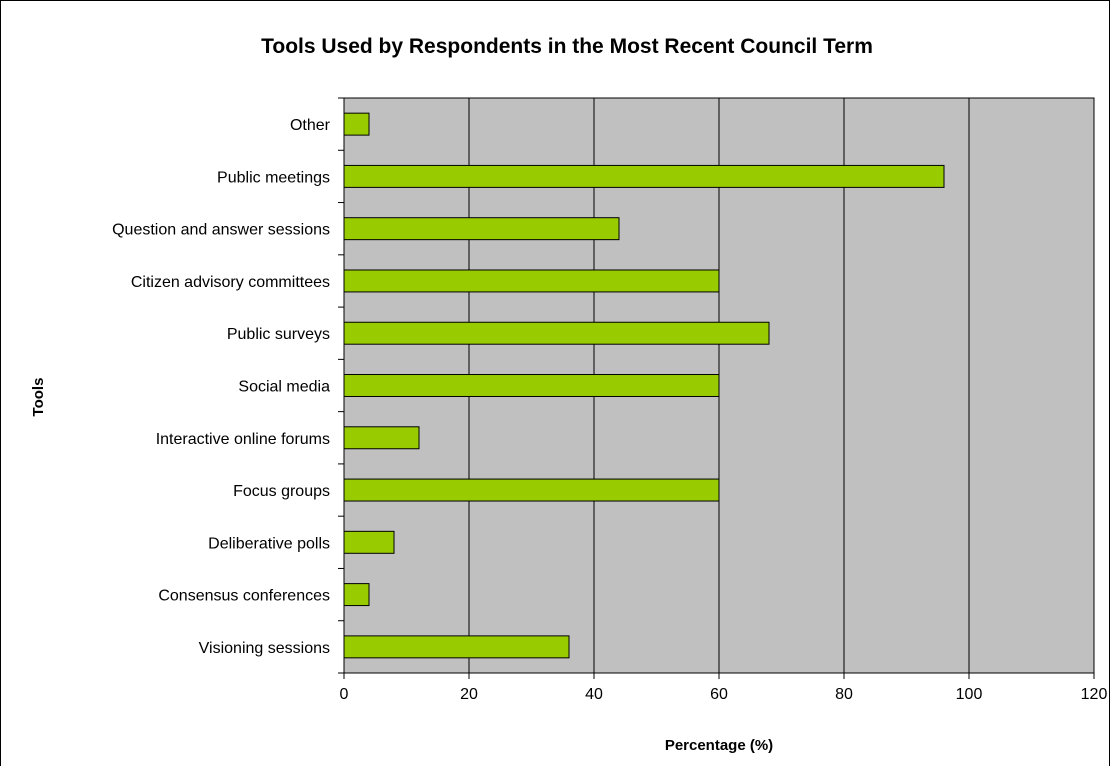 This screenshot has width=1112, height=767. I want to click on bar-deliberative-polls, so click(369, 542).